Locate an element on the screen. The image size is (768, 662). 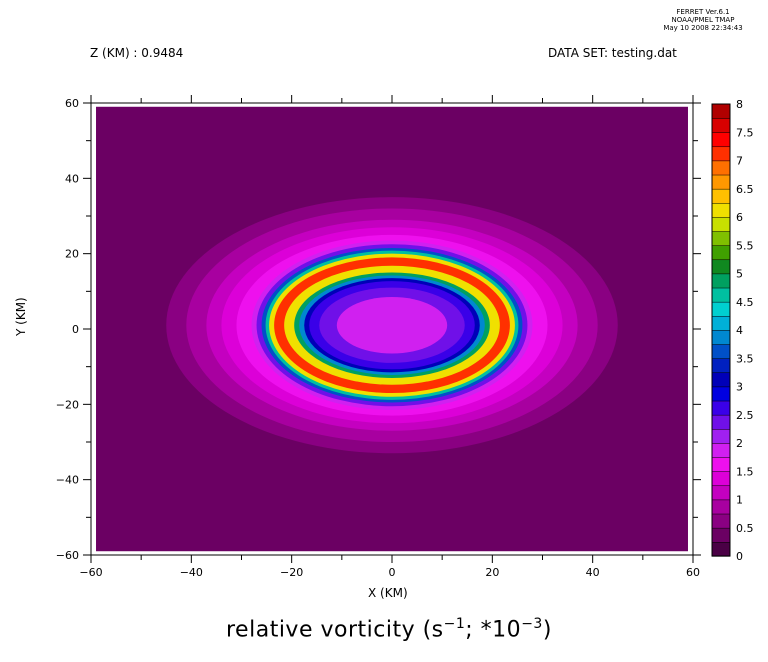
chart-title: relative vorticity (s−1; *10−3) is located at coordinates (389, 629).